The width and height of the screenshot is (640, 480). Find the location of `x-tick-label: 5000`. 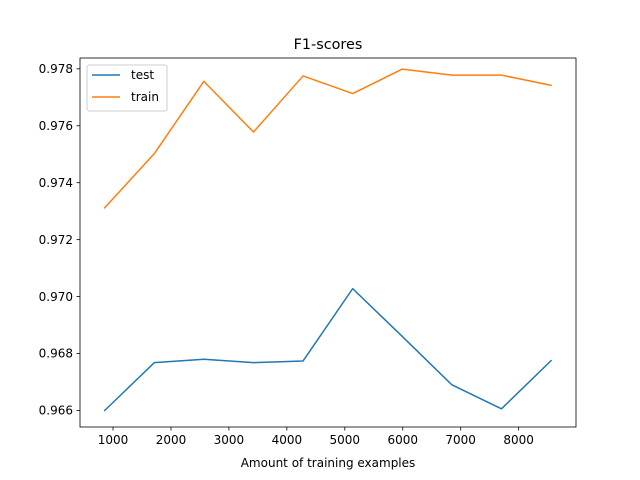

x-tick-label: 5000 is located at coordinates (345, 440).